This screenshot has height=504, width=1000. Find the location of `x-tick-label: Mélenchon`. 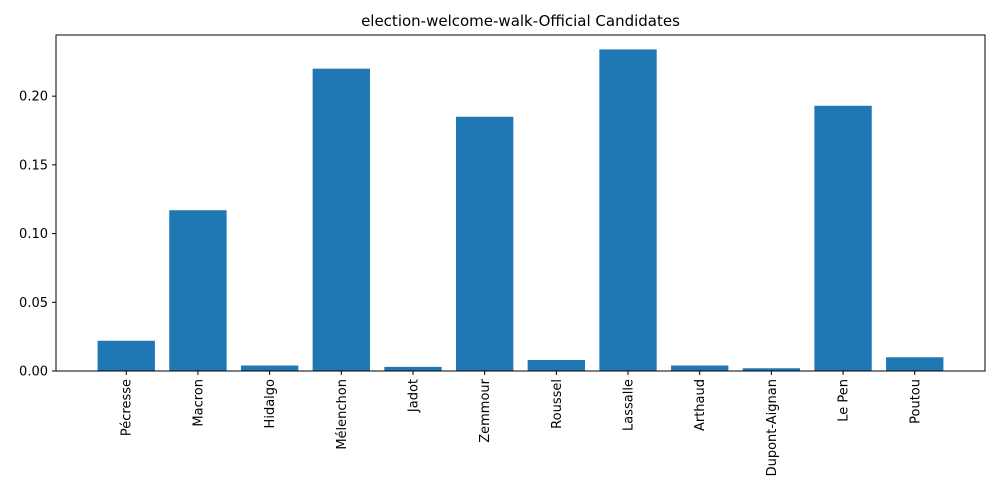

x-tick-label: Mélenchon is located at coordinates (342, 414).